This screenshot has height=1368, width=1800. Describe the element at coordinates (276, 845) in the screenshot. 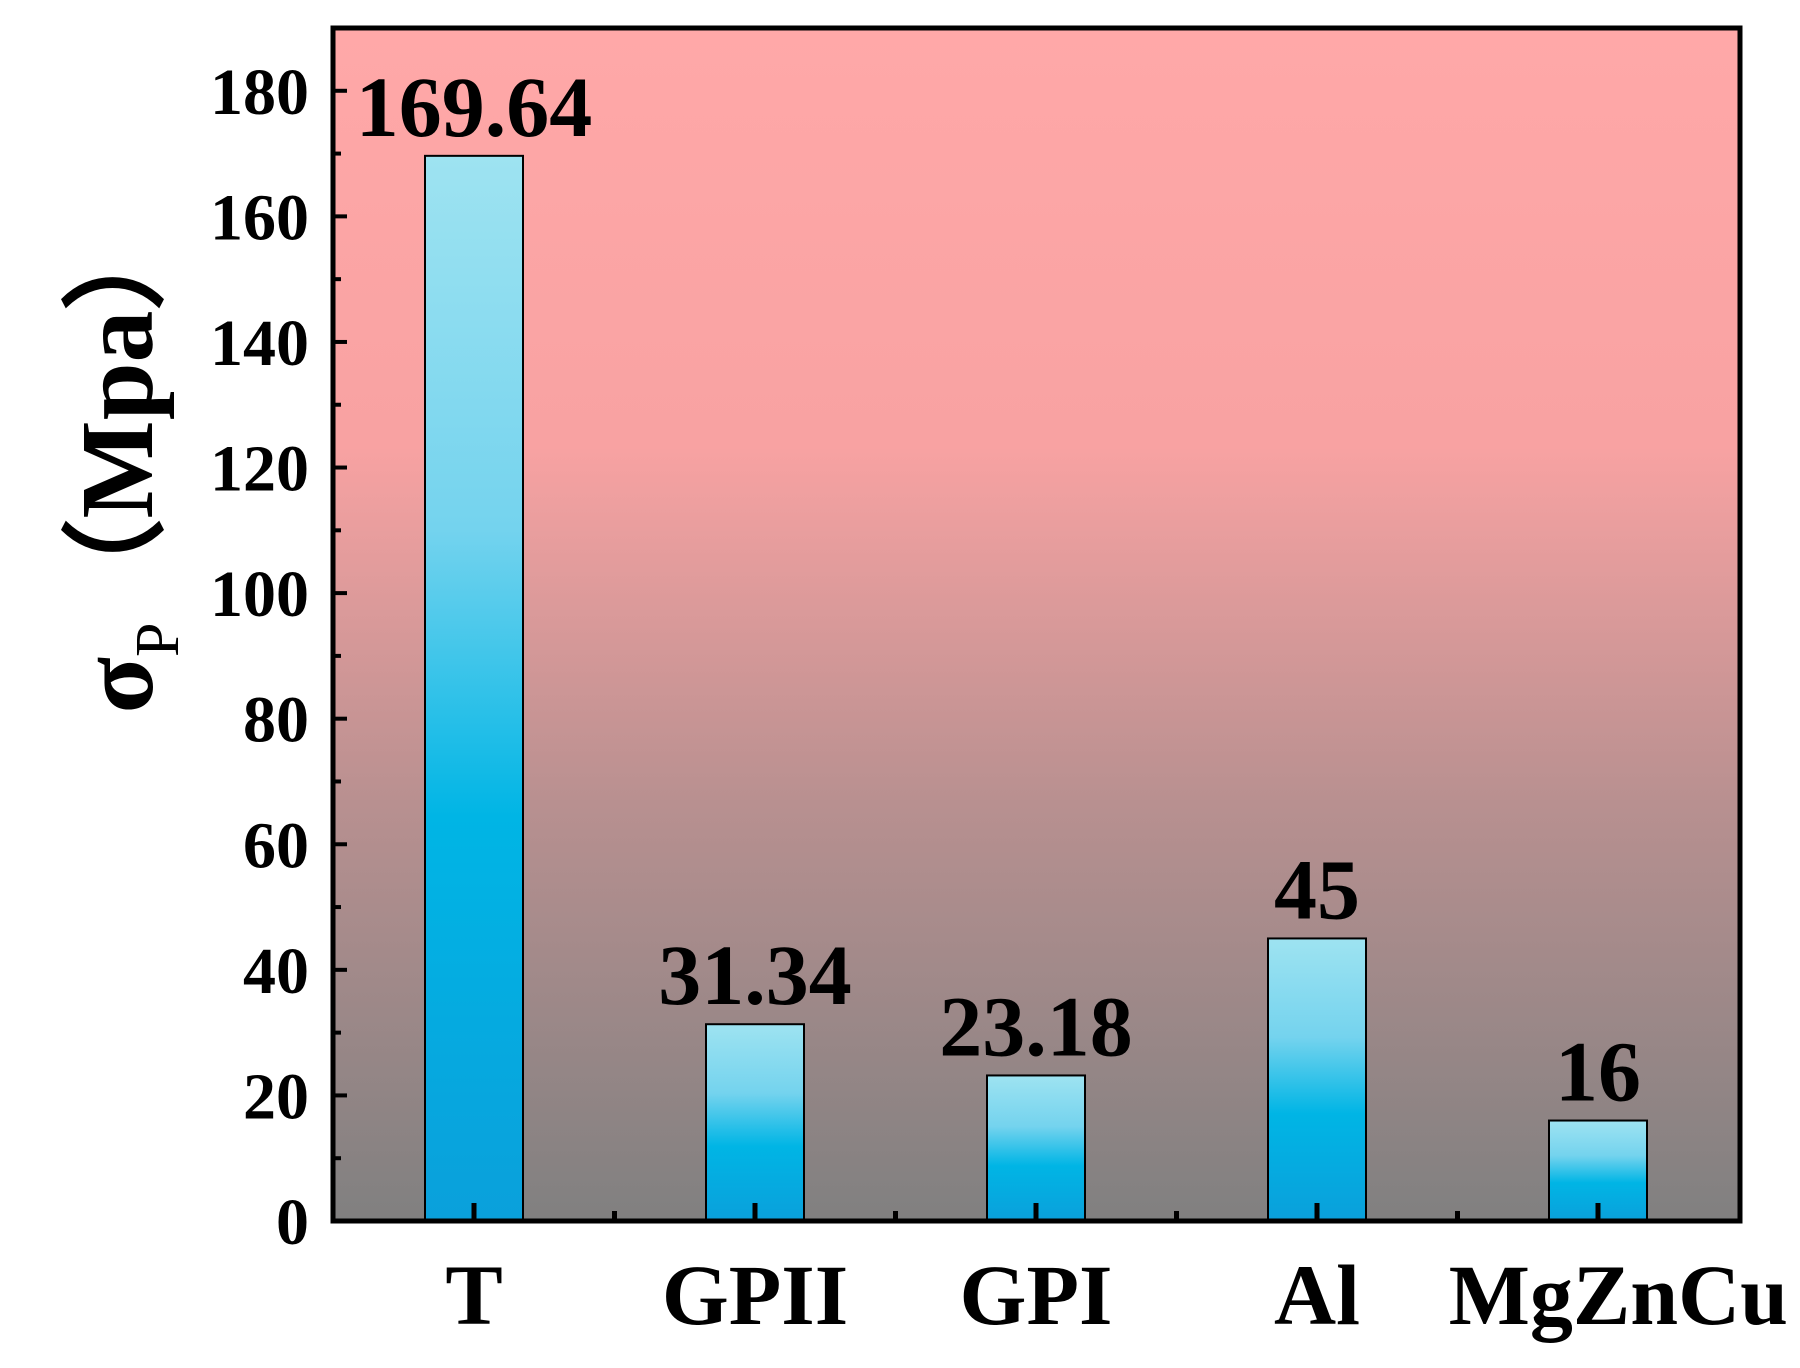

I see `y-tick-label: 60` at that location.